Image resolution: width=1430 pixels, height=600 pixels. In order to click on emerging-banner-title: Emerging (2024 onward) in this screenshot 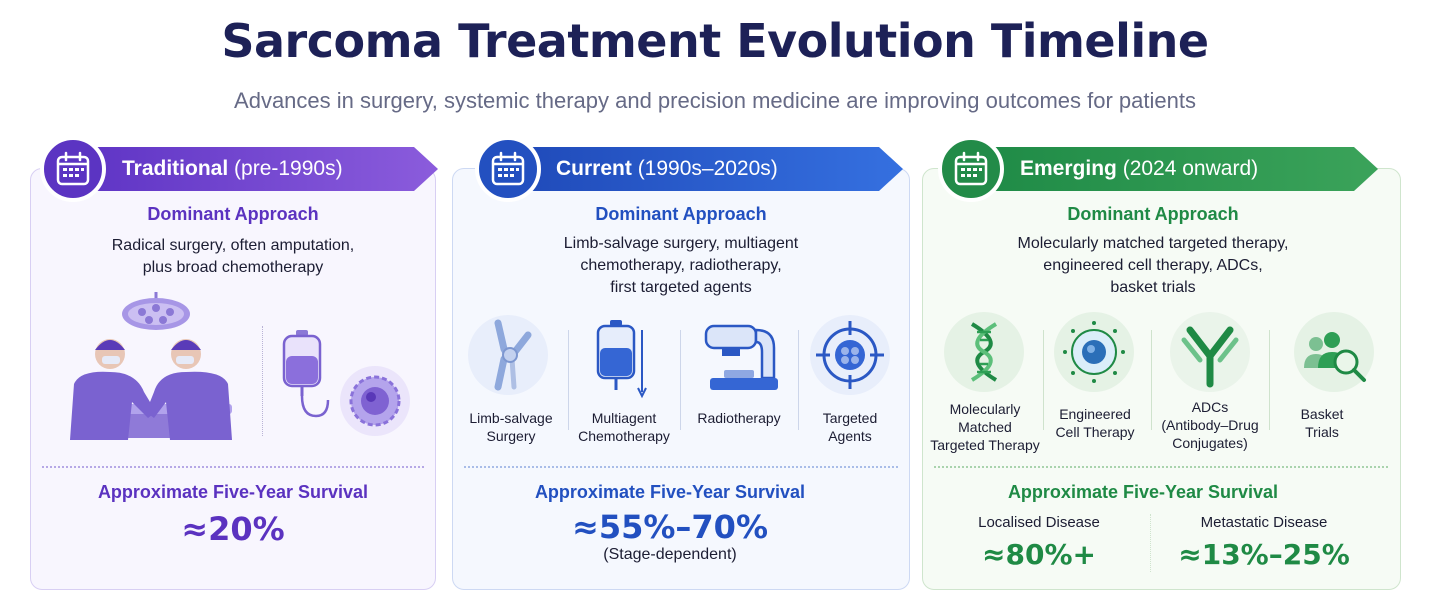, I will do `click(1139, 169)`.